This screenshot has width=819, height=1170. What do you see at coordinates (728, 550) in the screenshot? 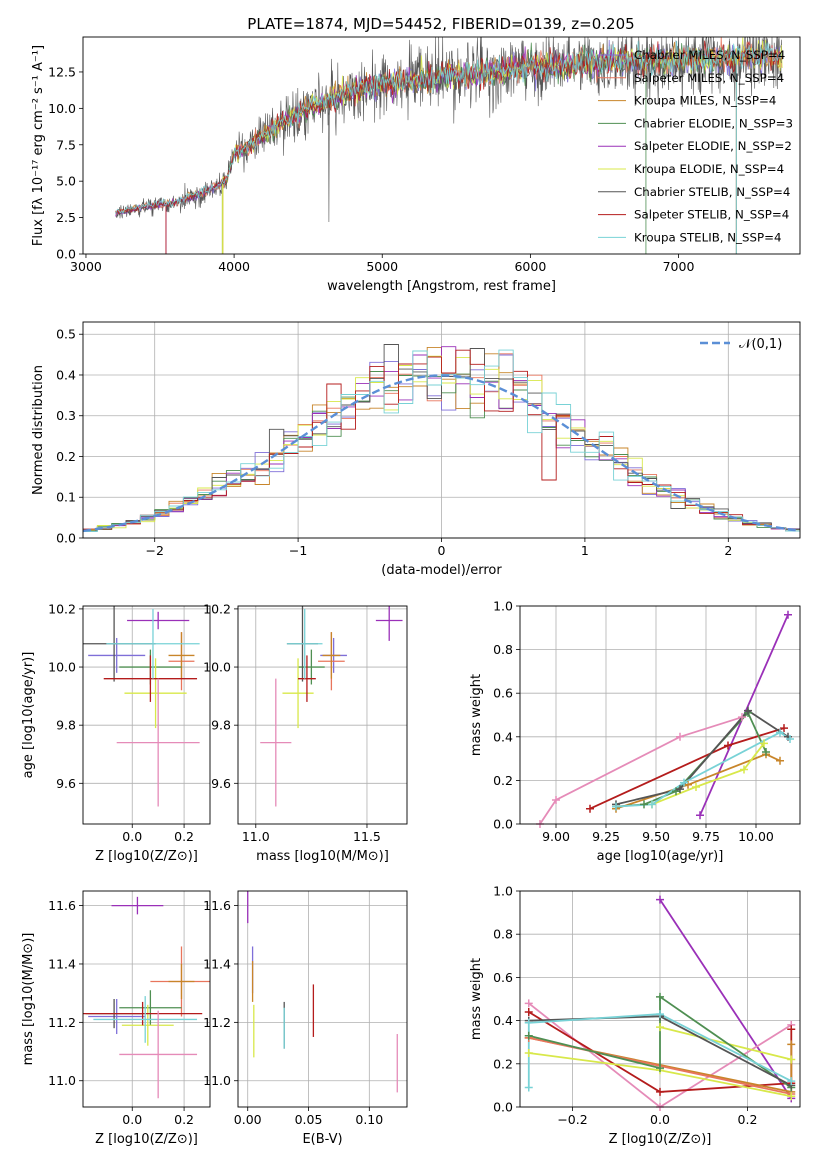
I see `residuals-x-tick-label: 2` at bounding box center [728, 550].